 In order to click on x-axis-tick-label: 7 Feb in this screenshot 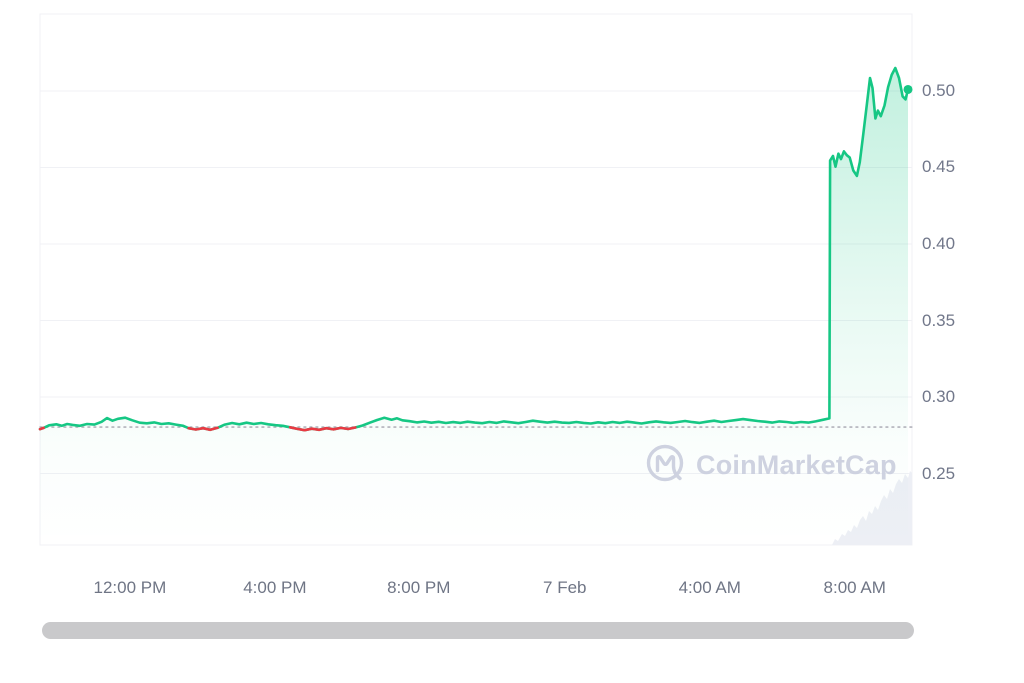, I will do `click(565, 587)`.